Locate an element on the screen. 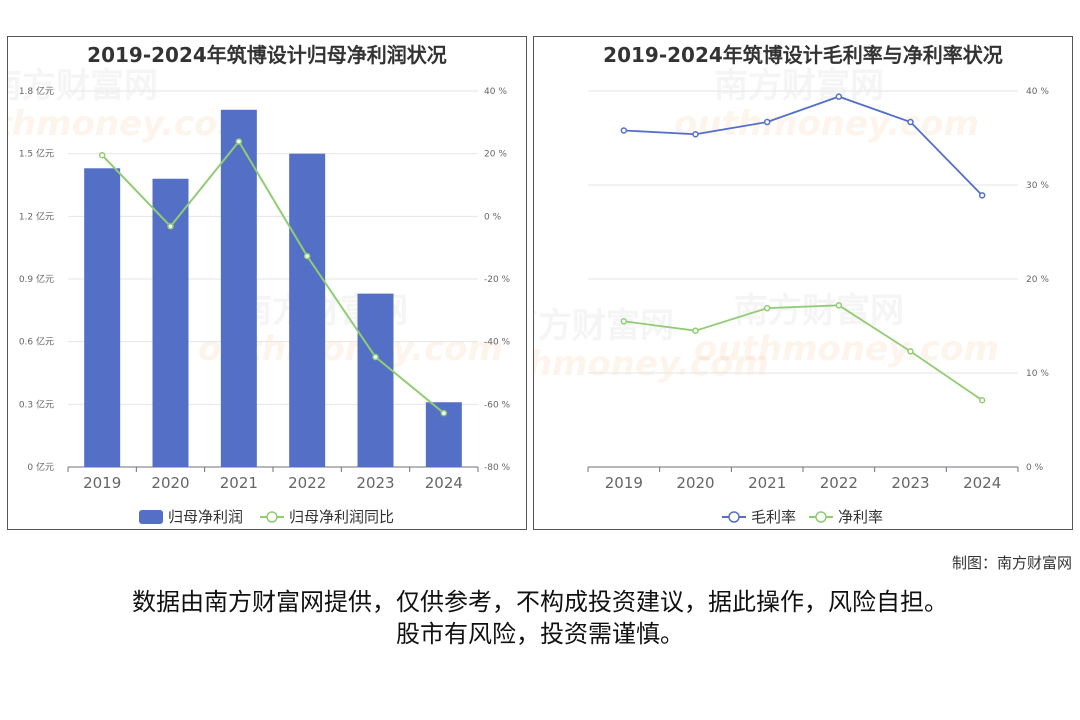  y-tick-label: 30 % is located at coordinates (1037, 186).